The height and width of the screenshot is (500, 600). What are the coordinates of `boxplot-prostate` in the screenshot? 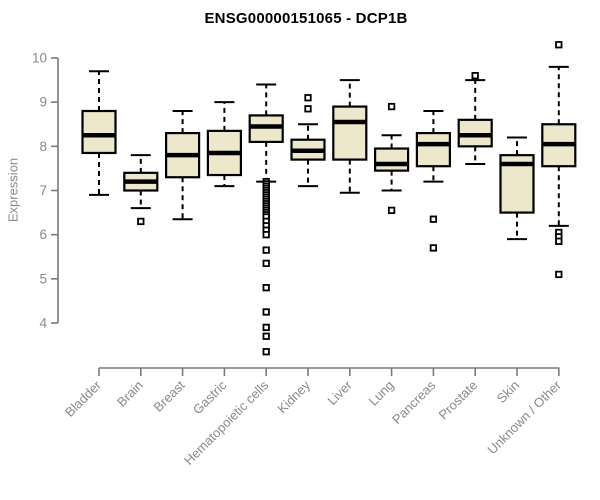 It's located at (475, 118).